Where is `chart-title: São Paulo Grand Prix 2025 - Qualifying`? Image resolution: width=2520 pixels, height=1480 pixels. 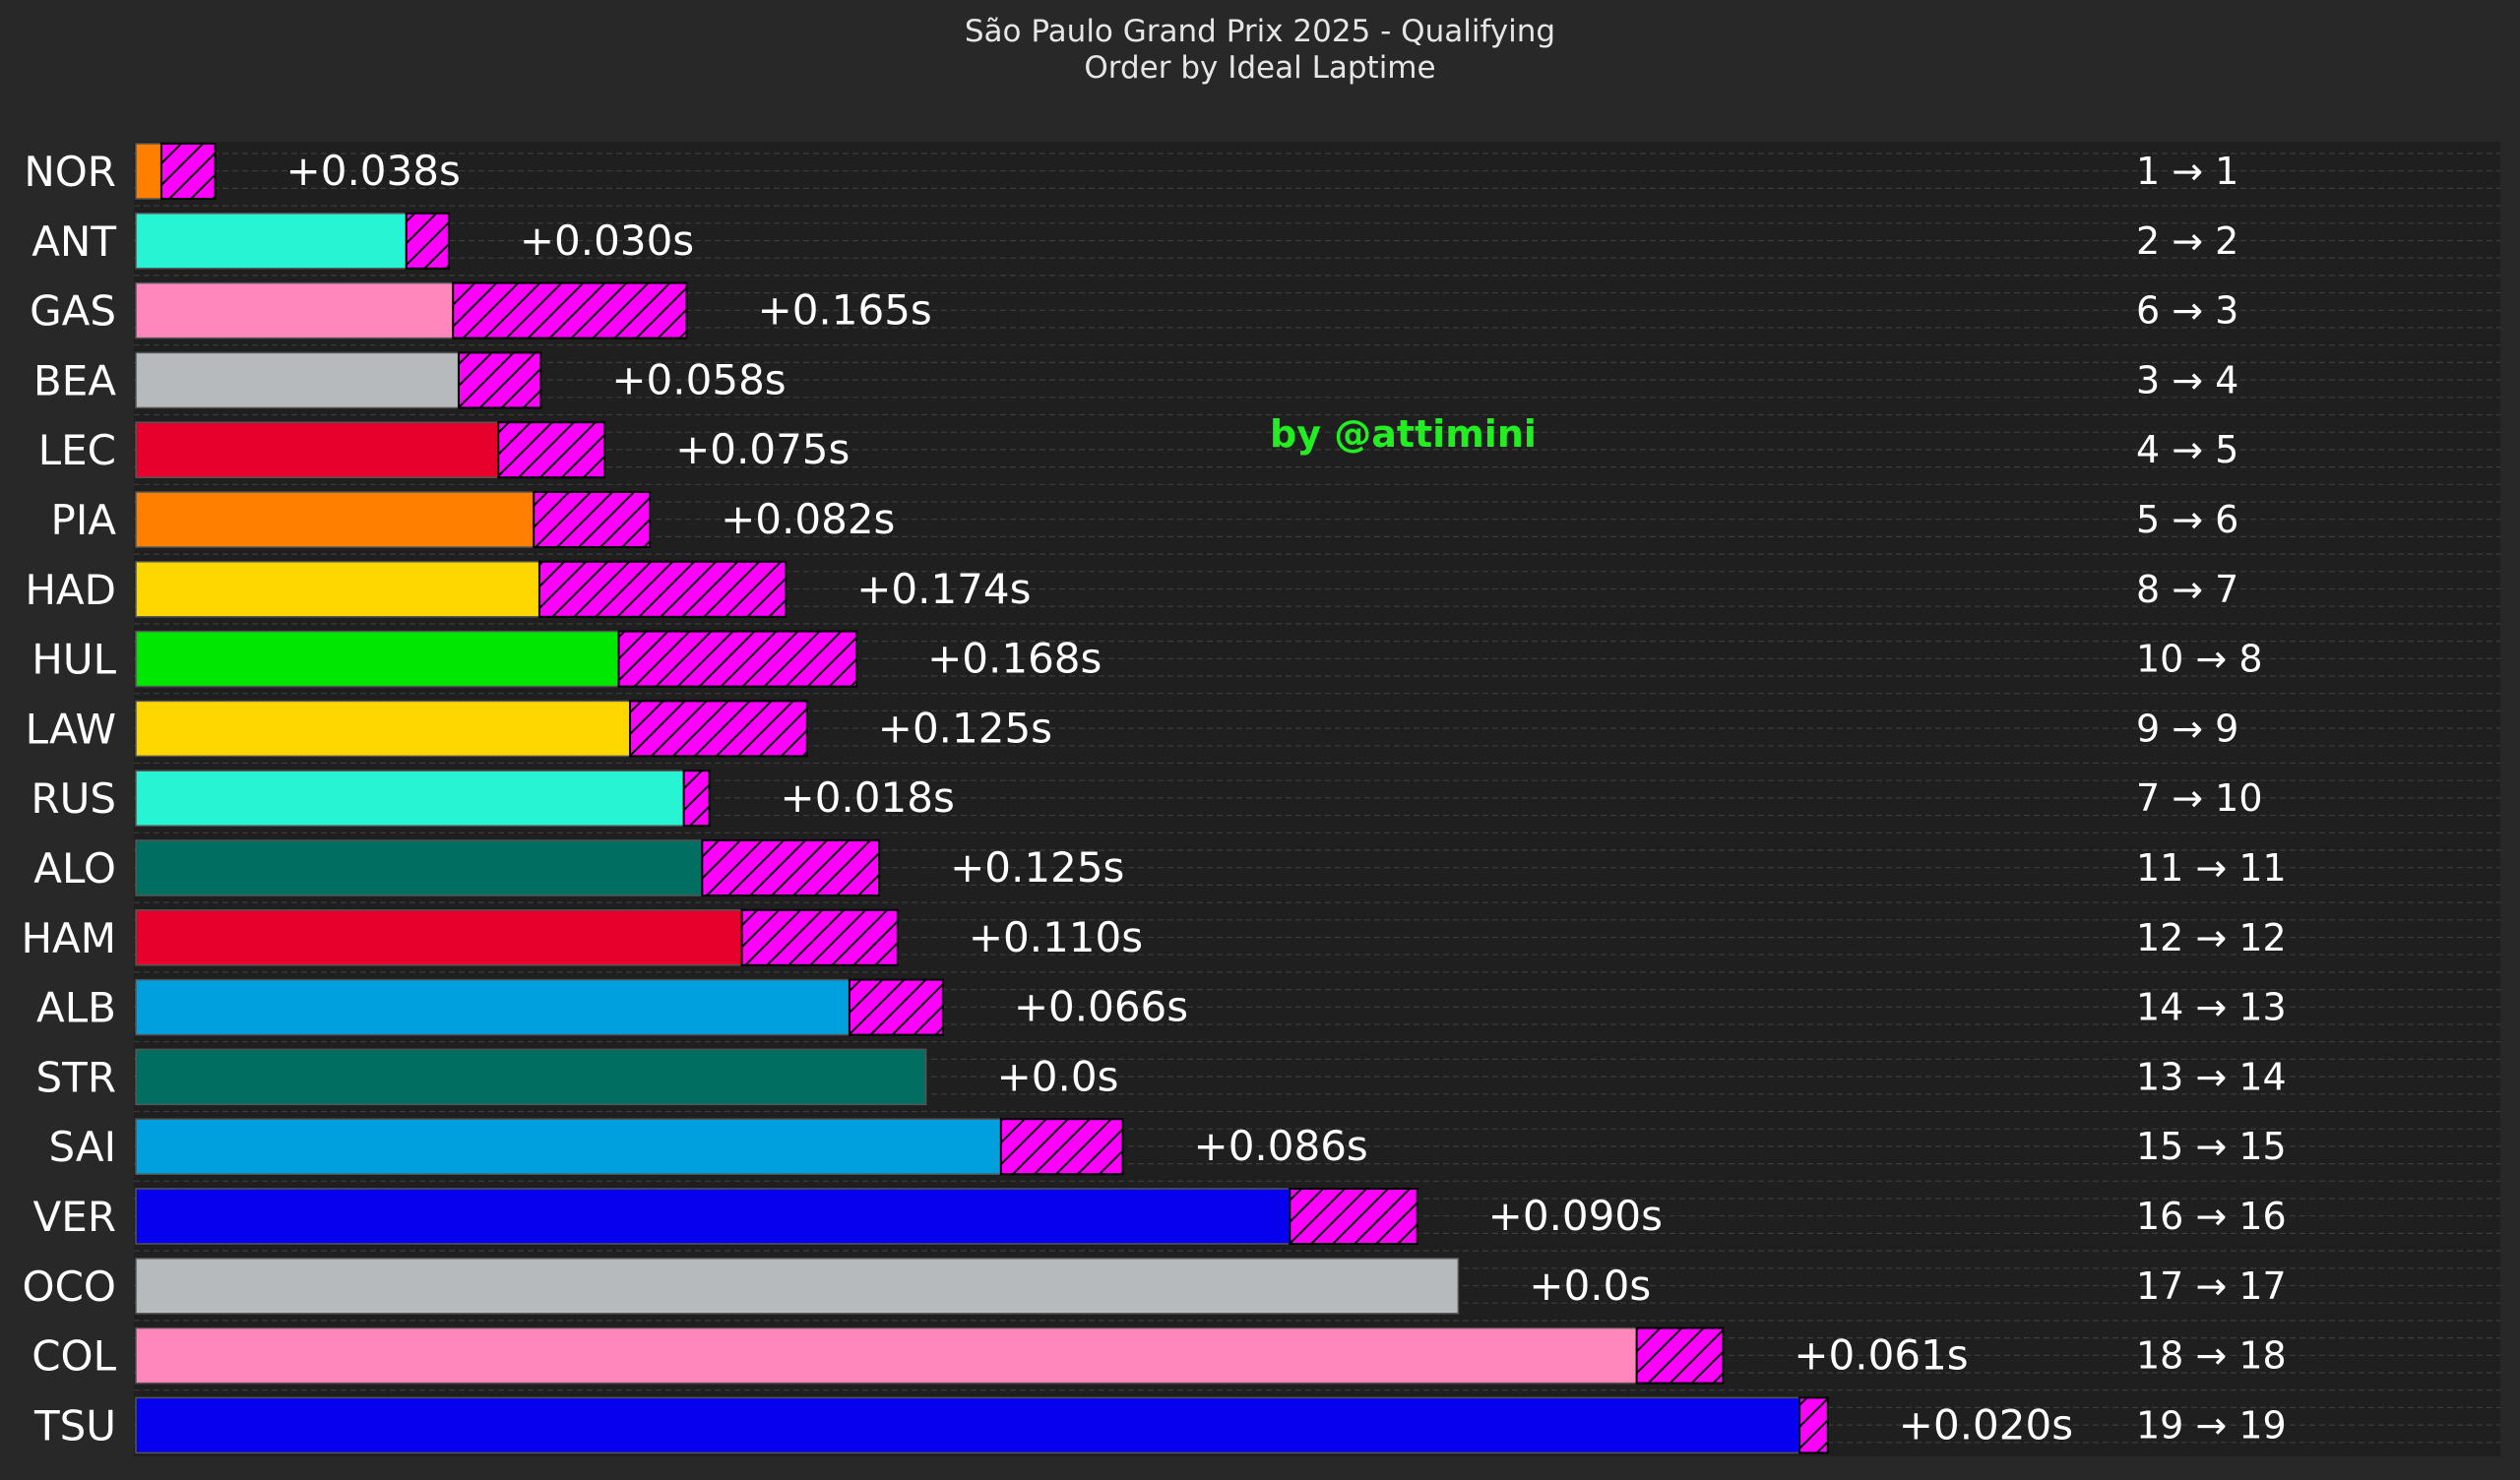 chart-title: São Paulo Grand Prix 2025 - Qualifying is located at coordinates (1260, 31).